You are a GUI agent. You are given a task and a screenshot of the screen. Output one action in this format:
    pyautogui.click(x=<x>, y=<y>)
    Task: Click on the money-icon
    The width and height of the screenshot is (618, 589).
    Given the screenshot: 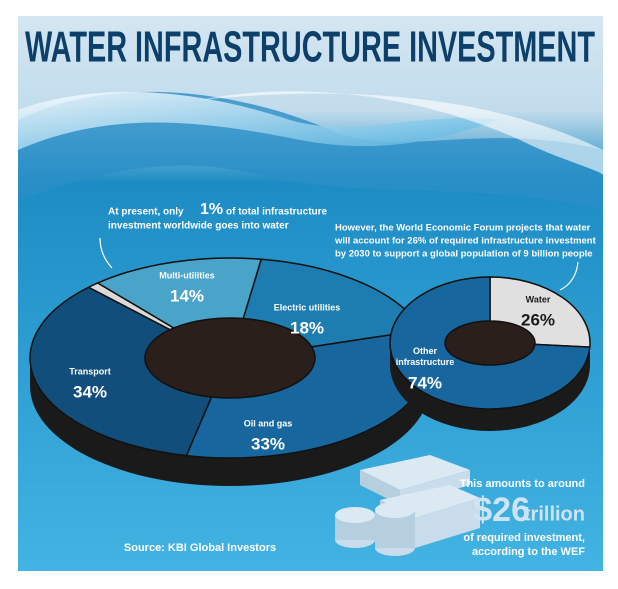 What is the action you would take?
    pyautogui.click(x=407, y=505)
    